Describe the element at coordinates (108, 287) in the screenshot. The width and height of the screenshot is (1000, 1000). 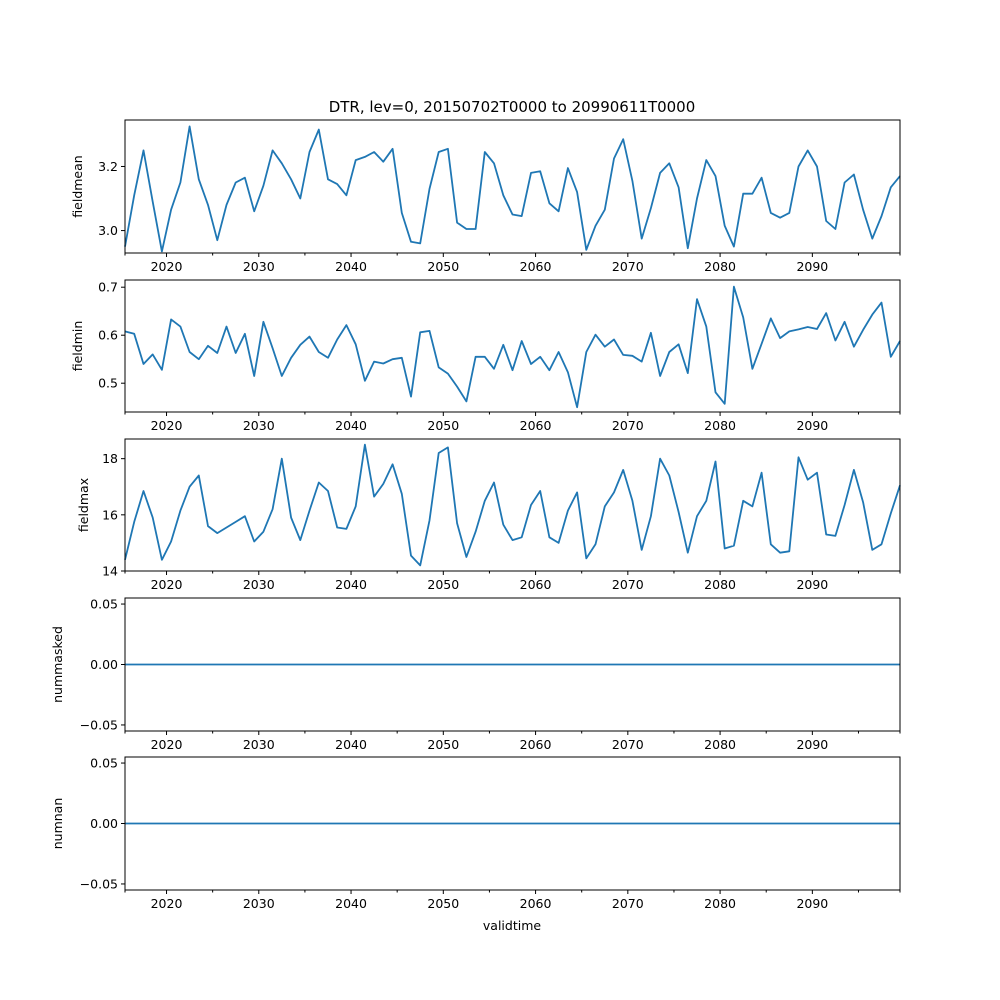
I see `y-tick-label: 0.7` at that location.